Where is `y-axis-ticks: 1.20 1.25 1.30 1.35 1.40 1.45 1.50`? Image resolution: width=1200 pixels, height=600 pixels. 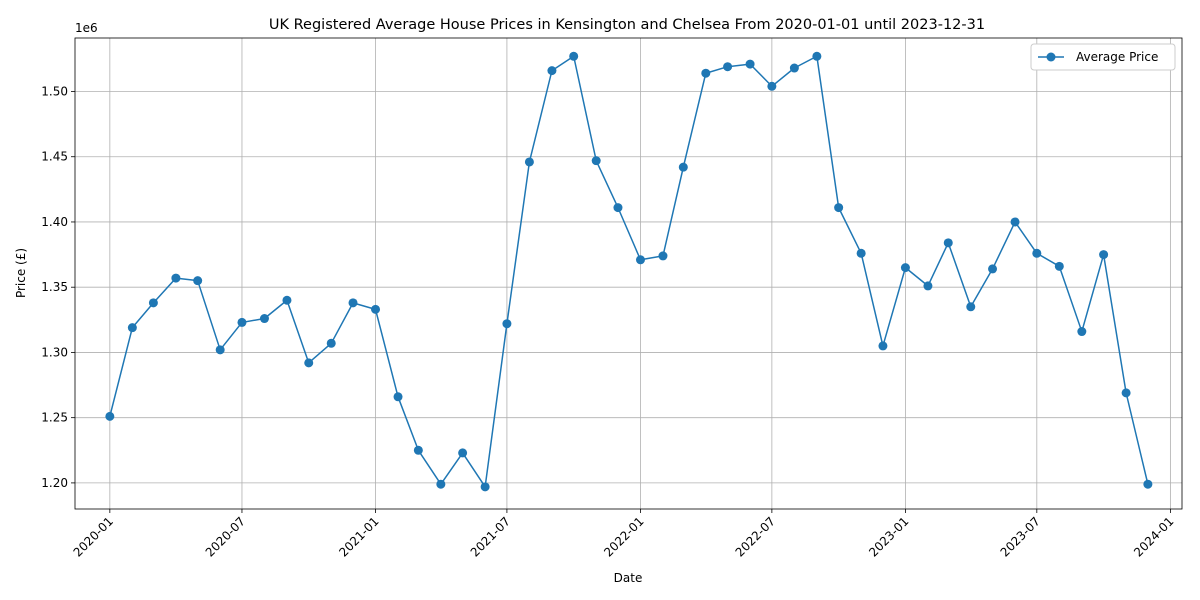 y-axis-ticks: 1.20 1.25 1.30 1.35 1.40 1.45 1.50 is located at coordinates (58, 287).